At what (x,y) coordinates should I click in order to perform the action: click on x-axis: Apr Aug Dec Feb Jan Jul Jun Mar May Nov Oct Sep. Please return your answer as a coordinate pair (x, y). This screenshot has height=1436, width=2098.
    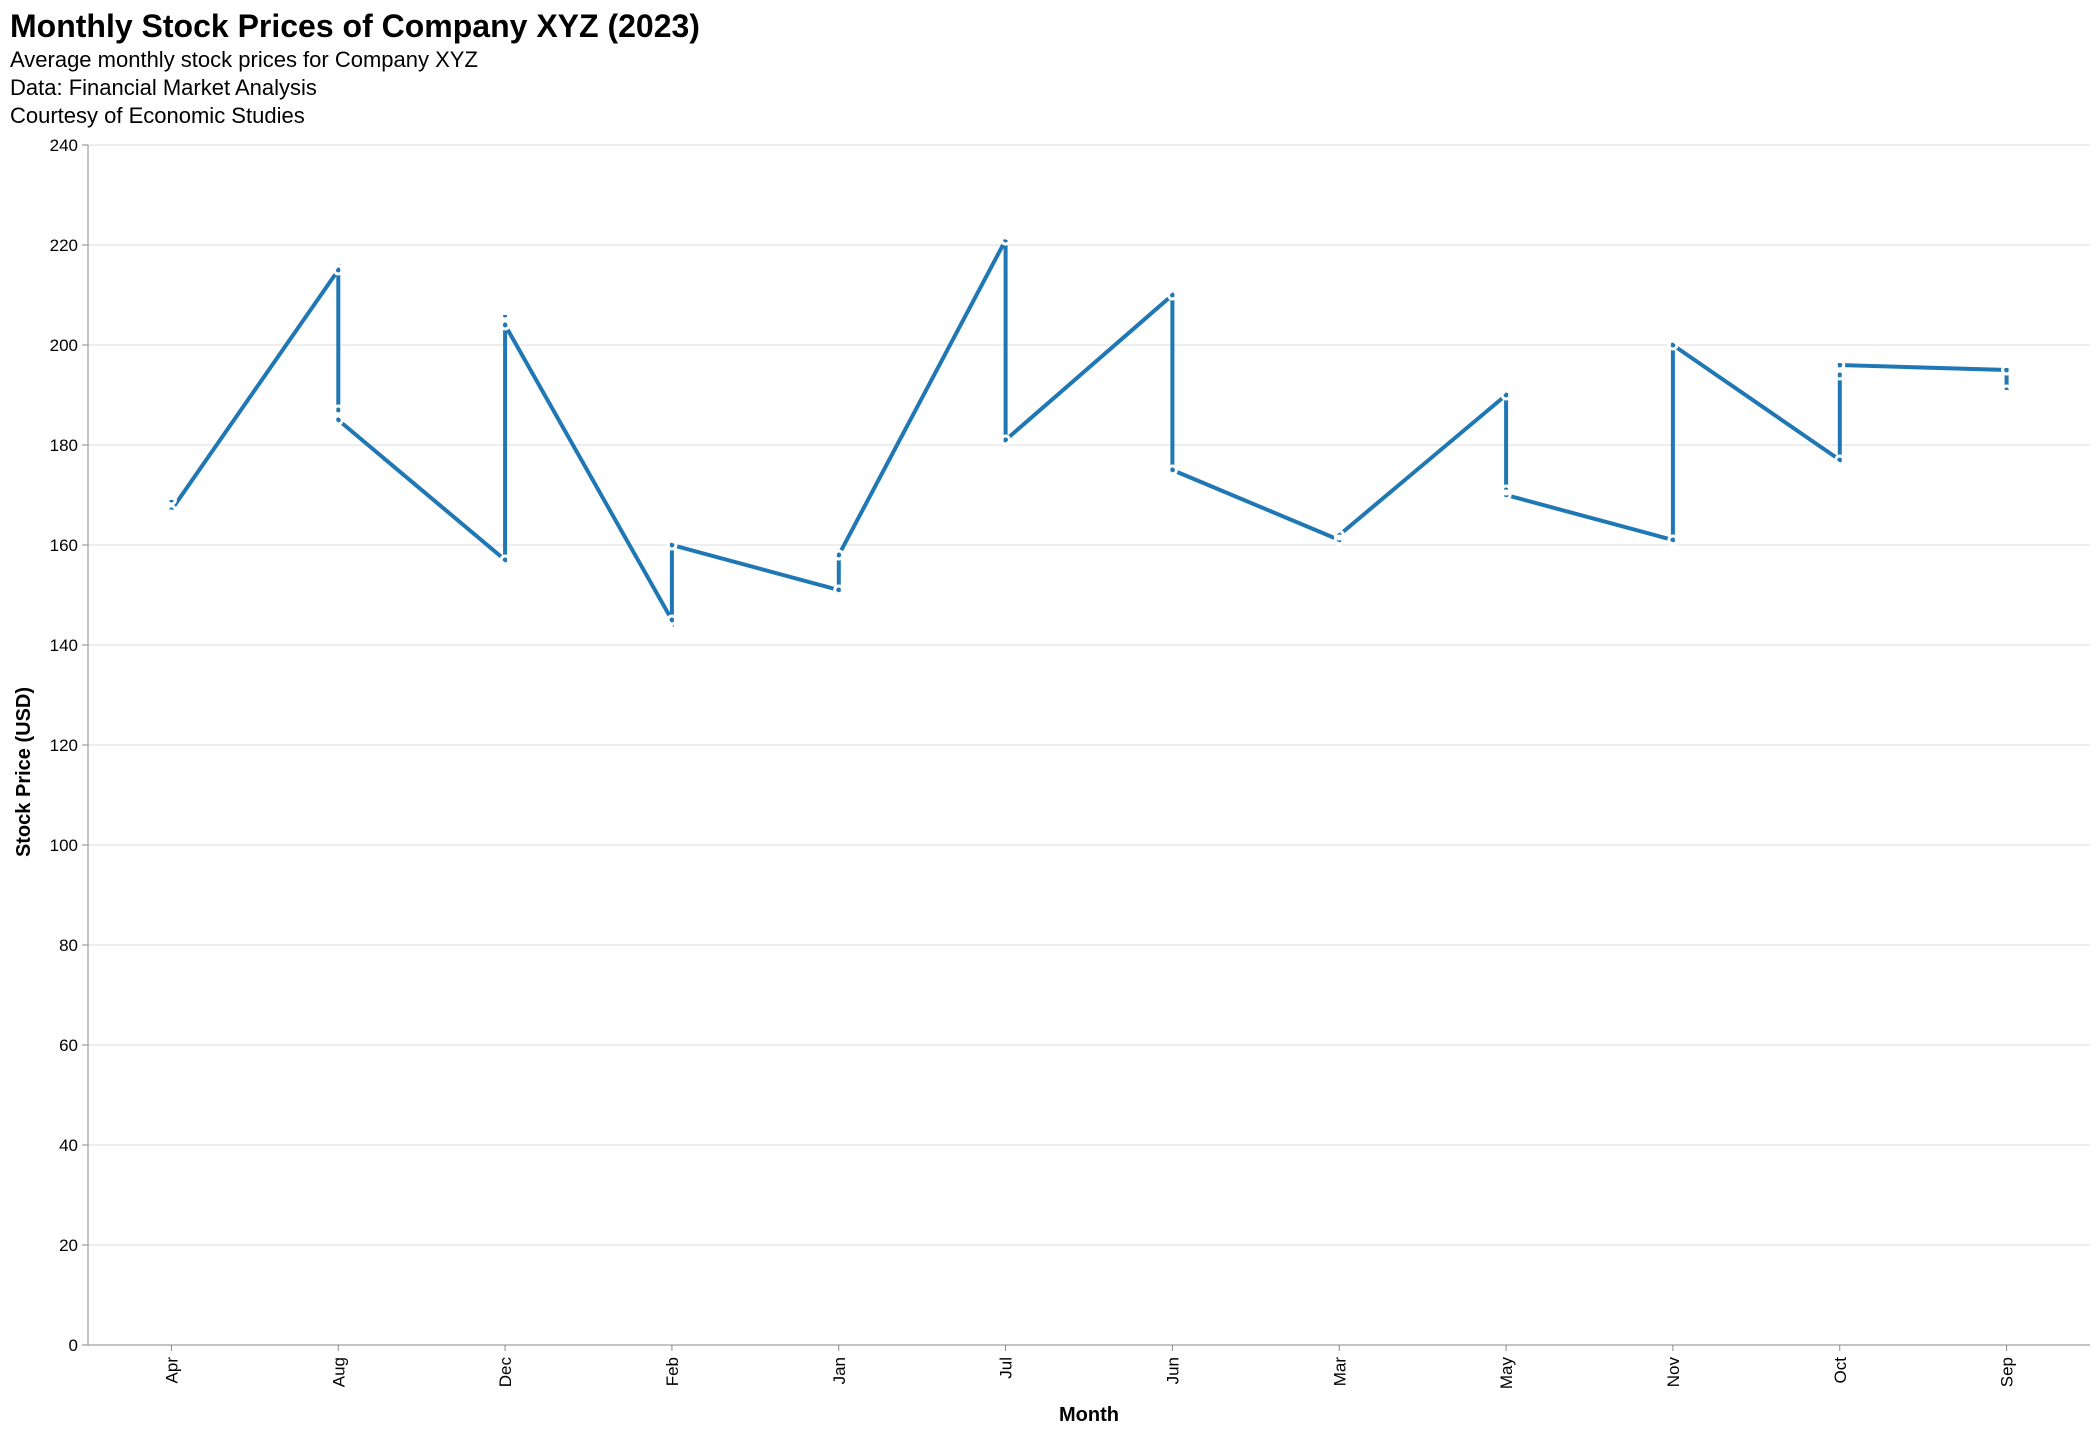
    Looking at the image, I should click on (1089, 1367).